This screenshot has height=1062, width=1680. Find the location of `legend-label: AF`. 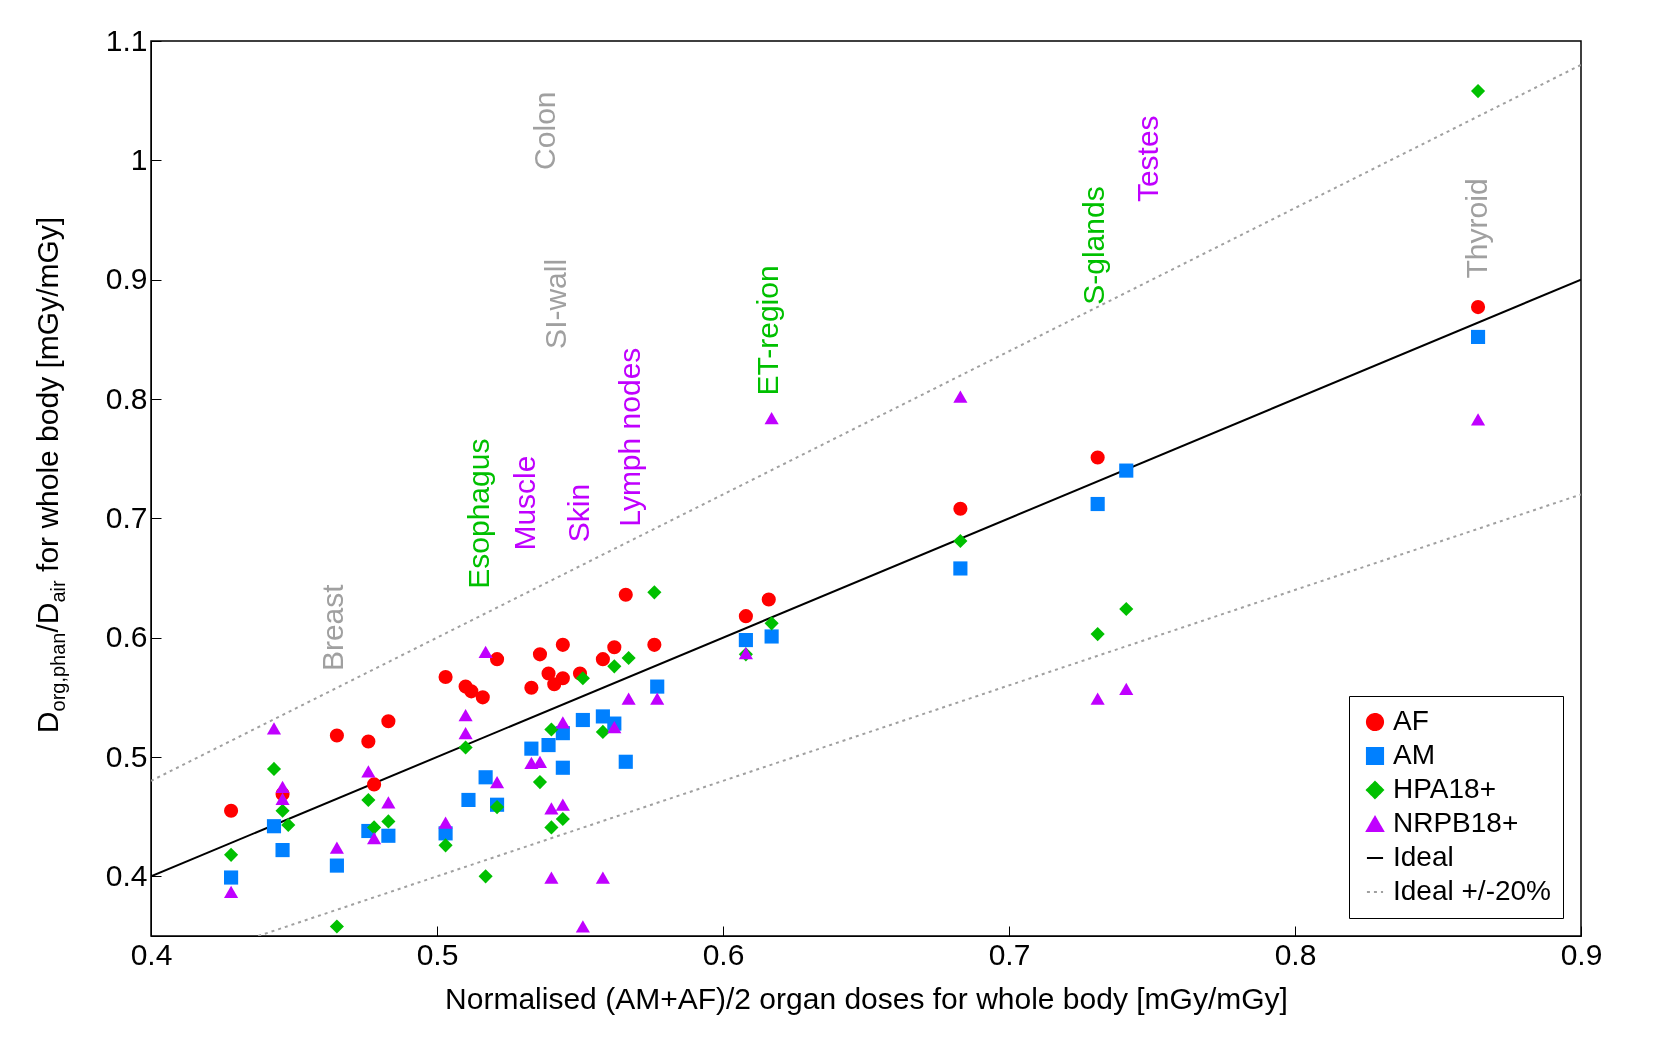

legend-label: AF is located at coordinates (1411, 720).